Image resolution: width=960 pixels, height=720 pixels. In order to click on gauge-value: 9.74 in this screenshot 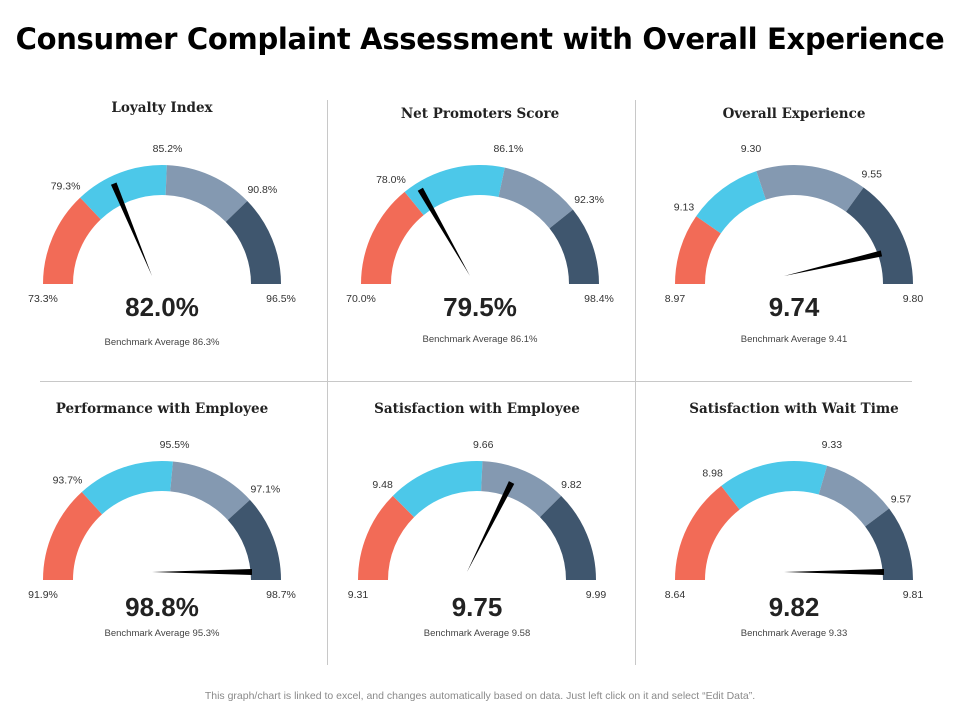, I will do `click(794, 307)`.